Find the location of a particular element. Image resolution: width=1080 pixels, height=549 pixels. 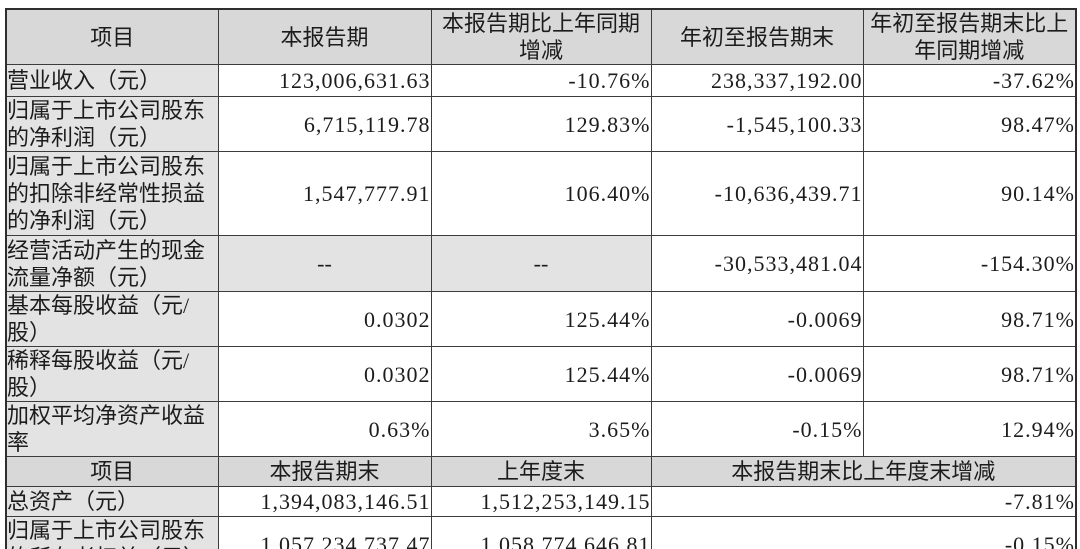

cell-change-vs-prior-year-end: -0.15% is located at coordinates (863, 532).